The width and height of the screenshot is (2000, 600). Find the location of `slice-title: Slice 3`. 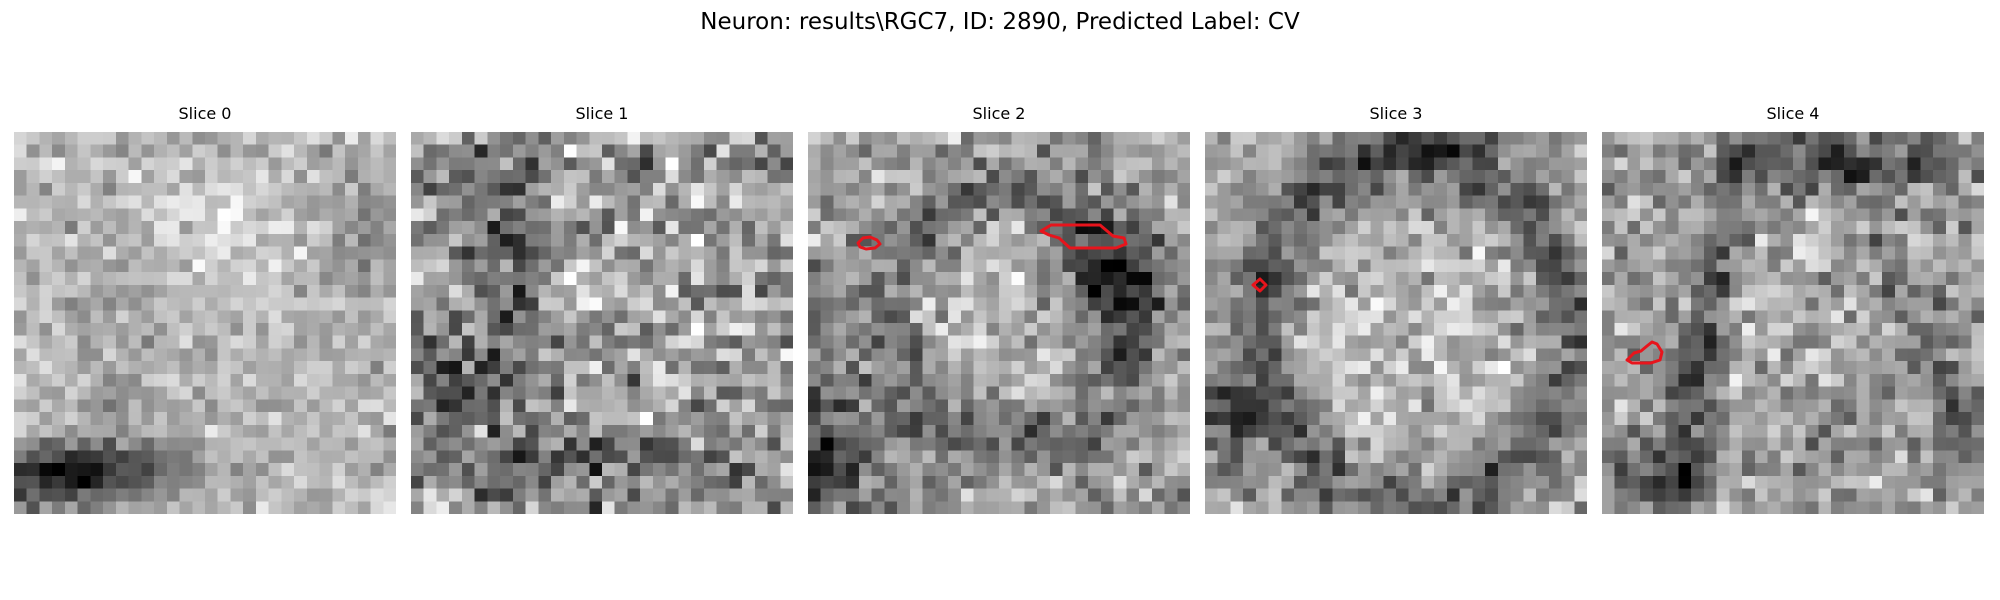

slice-title: Slice 3 is located at coordinates (1396, 113).